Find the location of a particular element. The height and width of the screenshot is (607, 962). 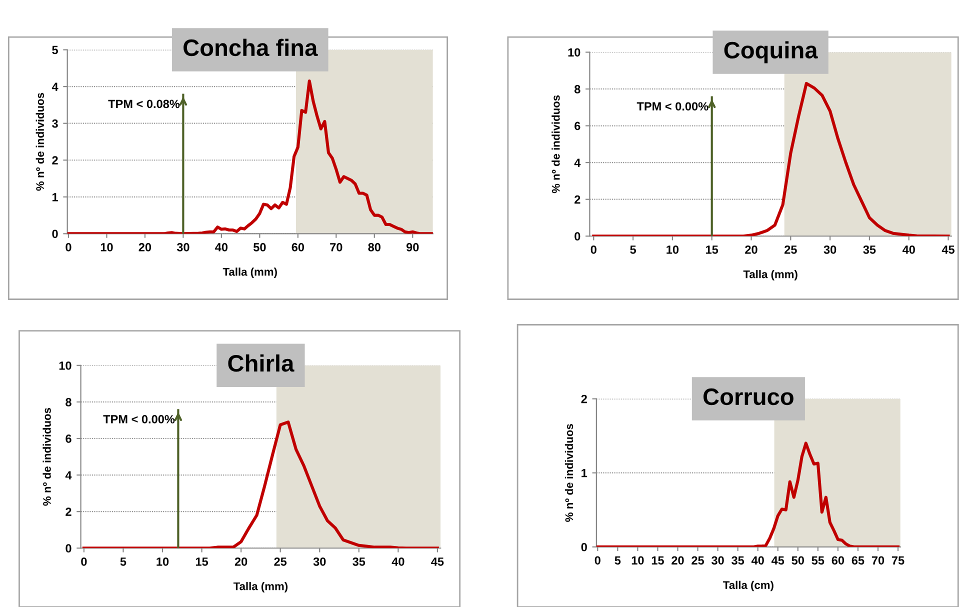

y-tick-label: 5 is located at coordinates (55, 50).